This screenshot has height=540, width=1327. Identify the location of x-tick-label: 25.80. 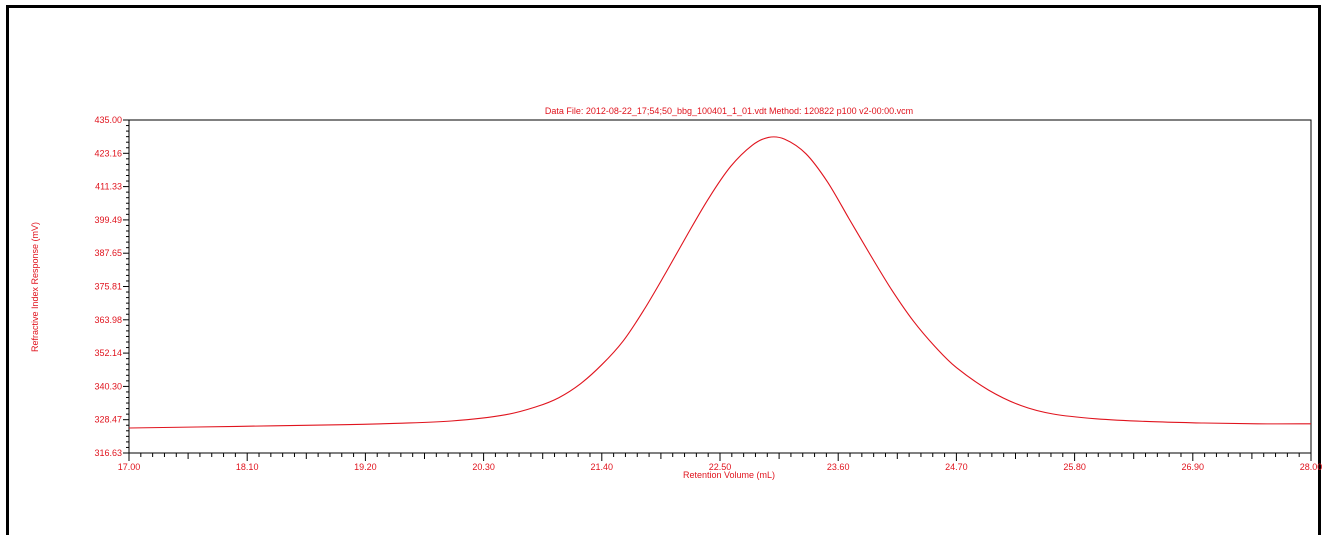
(1074, 467).